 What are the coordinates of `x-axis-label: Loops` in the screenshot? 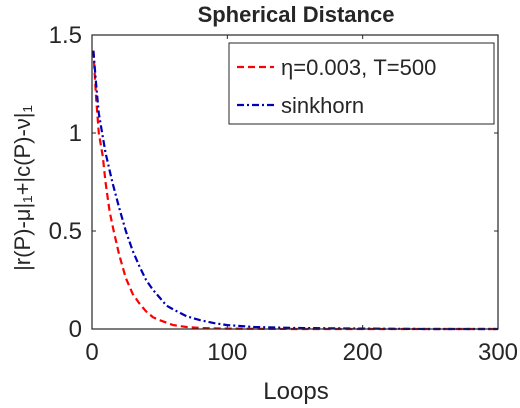 It's located at (295, 391).